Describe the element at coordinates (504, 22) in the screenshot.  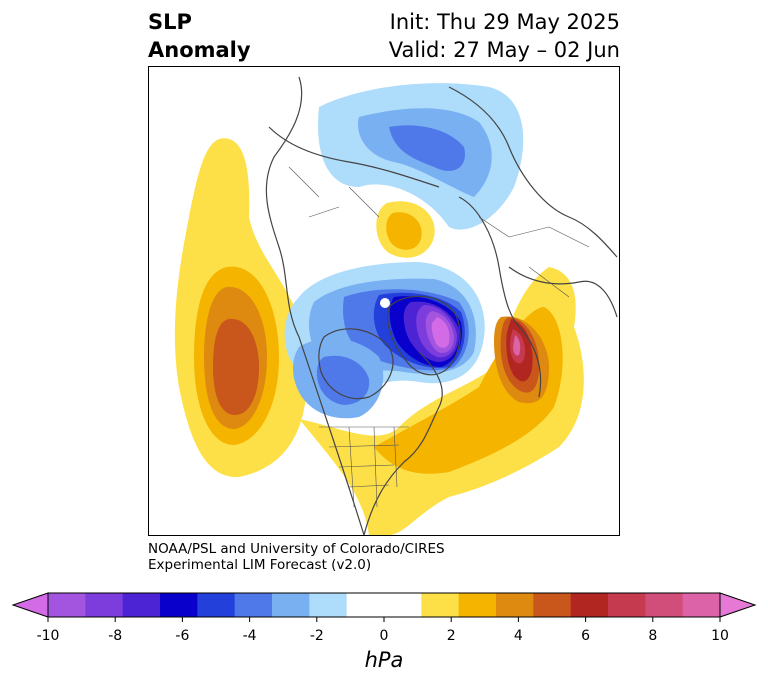
I see `init-date: Init: Thu 29 May 2025` at that location.